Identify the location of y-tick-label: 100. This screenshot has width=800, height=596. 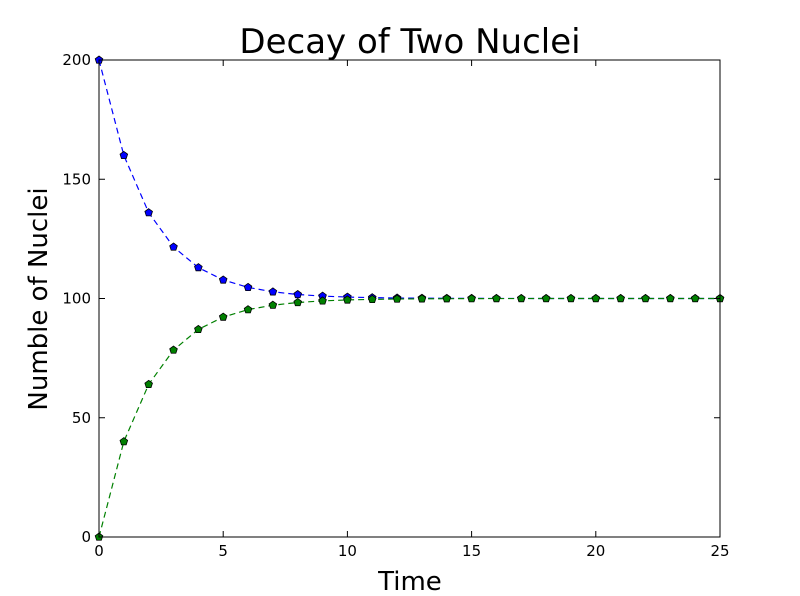
(76, 299).